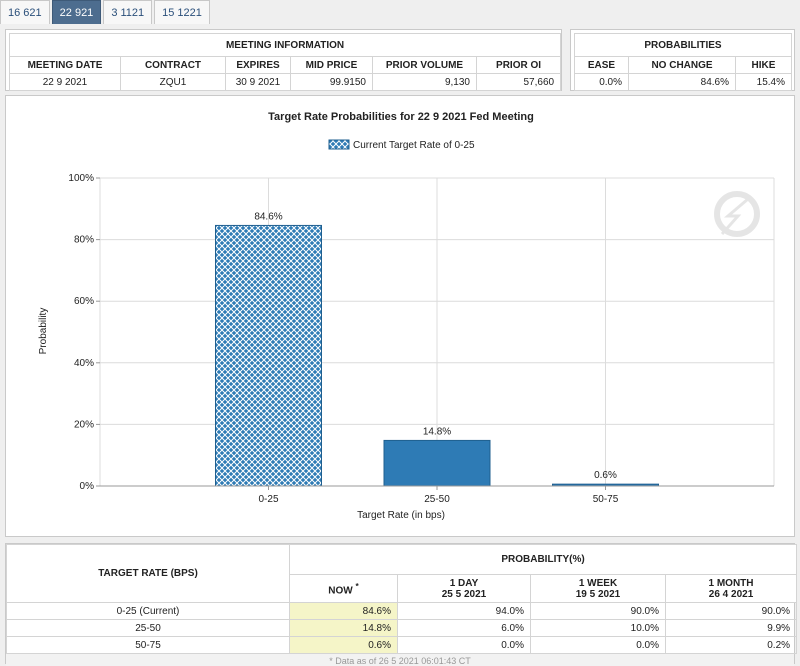 The width and height of the screenshot is (800, 666). What do you see at coordinates (763, 65) in the screenshot?
I see `hike-header: HIKE` at bounding box center [763, 65].